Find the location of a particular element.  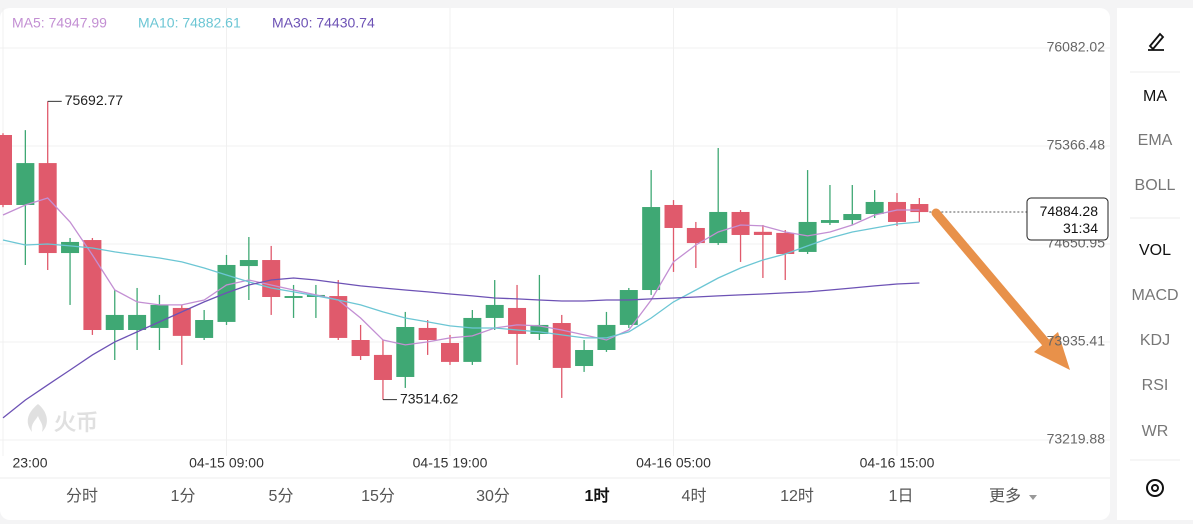

last-price-box is located at coordinates (1067, 219).